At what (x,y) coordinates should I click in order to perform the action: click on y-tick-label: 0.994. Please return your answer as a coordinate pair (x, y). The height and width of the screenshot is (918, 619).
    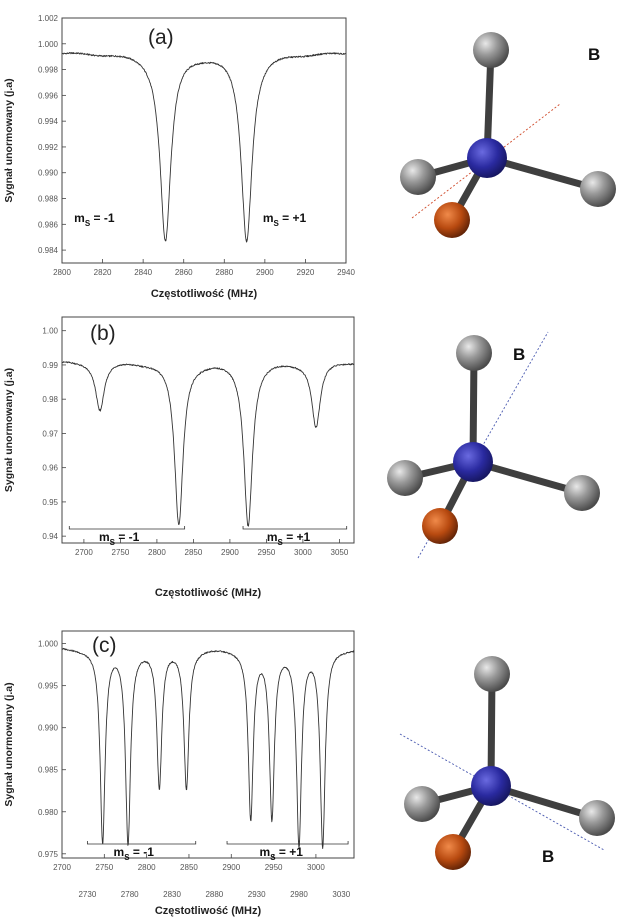
    Looking at the image, I should click on (48, 121).